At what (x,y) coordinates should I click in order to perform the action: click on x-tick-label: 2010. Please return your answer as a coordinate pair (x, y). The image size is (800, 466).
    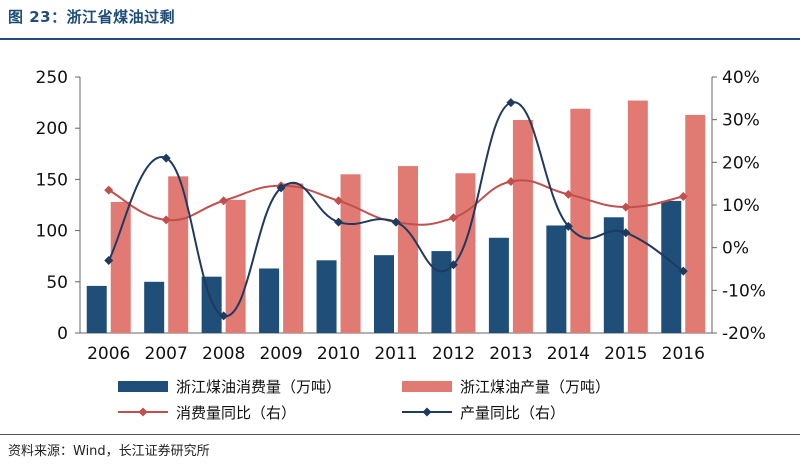
    Looking at the image, I should click on (338, 354).